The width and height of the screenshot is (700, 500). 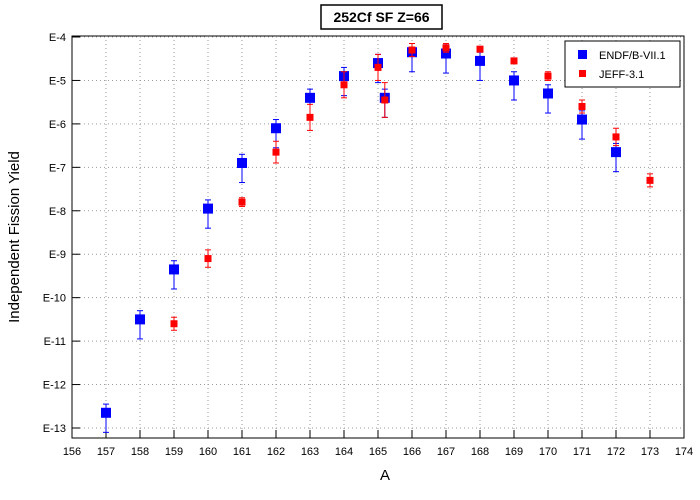 What do you see at coordinates (208, 452) in the screenshot?
I see `x-tick-label: 160` at bounding box center [208, 452].